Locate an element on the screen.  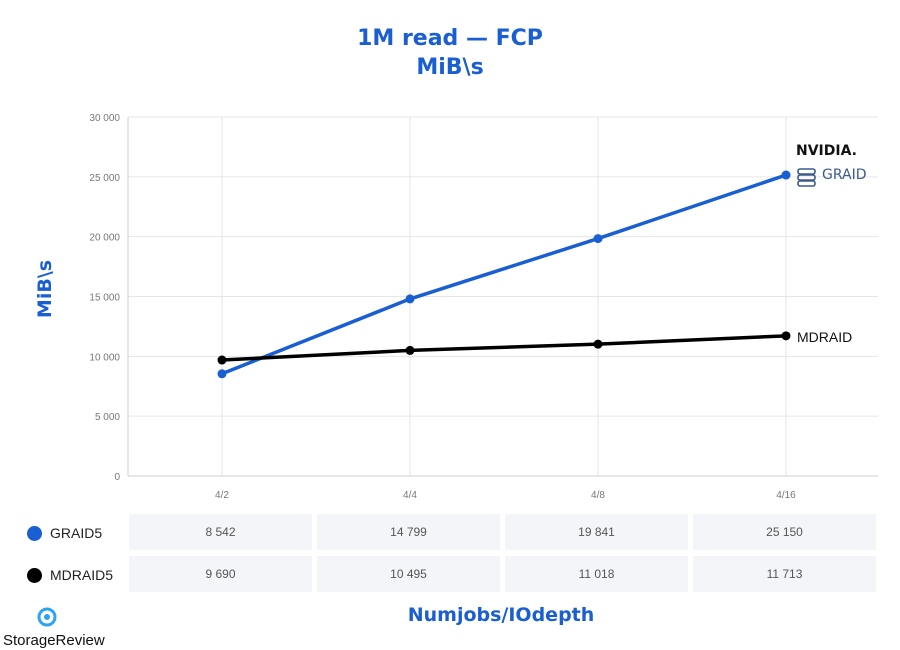
x-axis-label: Numjobs/IOdepth is located at coordinates (501, 615).